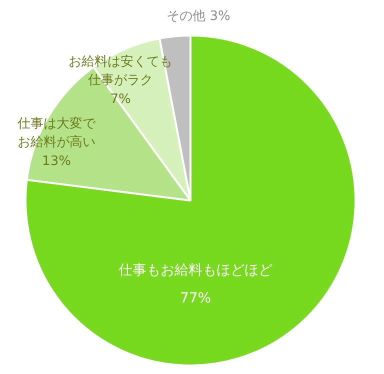  What do you see at coordinates (198, 16) in the screenshot?
I see `slice-label: その他 3%` at bounding box center [198, 16].